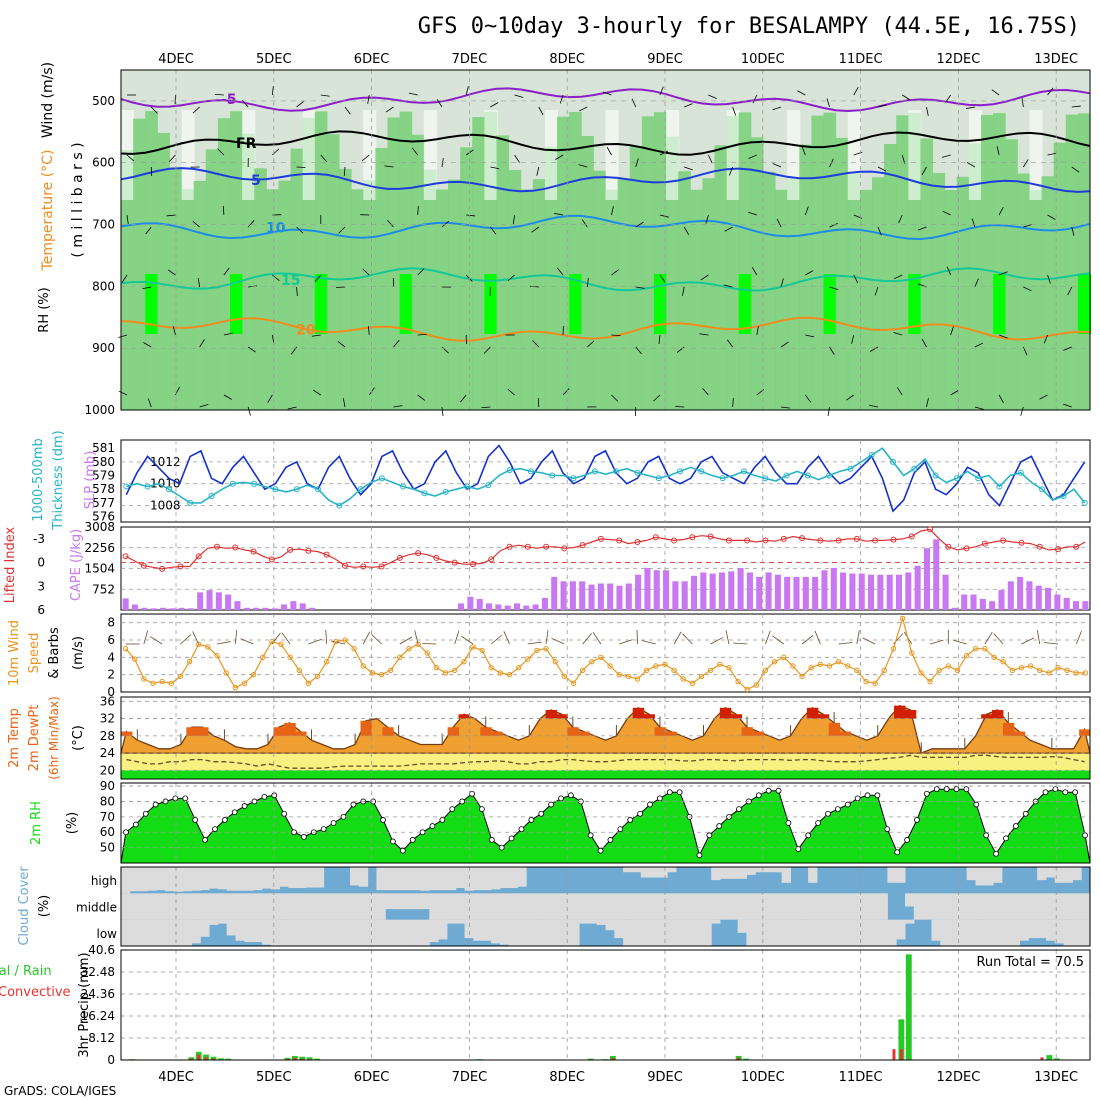  What do you see at coordinates (590, 1059) in the screenshot?
I see `total-precip-bar` at bounding box center [590, 1059].